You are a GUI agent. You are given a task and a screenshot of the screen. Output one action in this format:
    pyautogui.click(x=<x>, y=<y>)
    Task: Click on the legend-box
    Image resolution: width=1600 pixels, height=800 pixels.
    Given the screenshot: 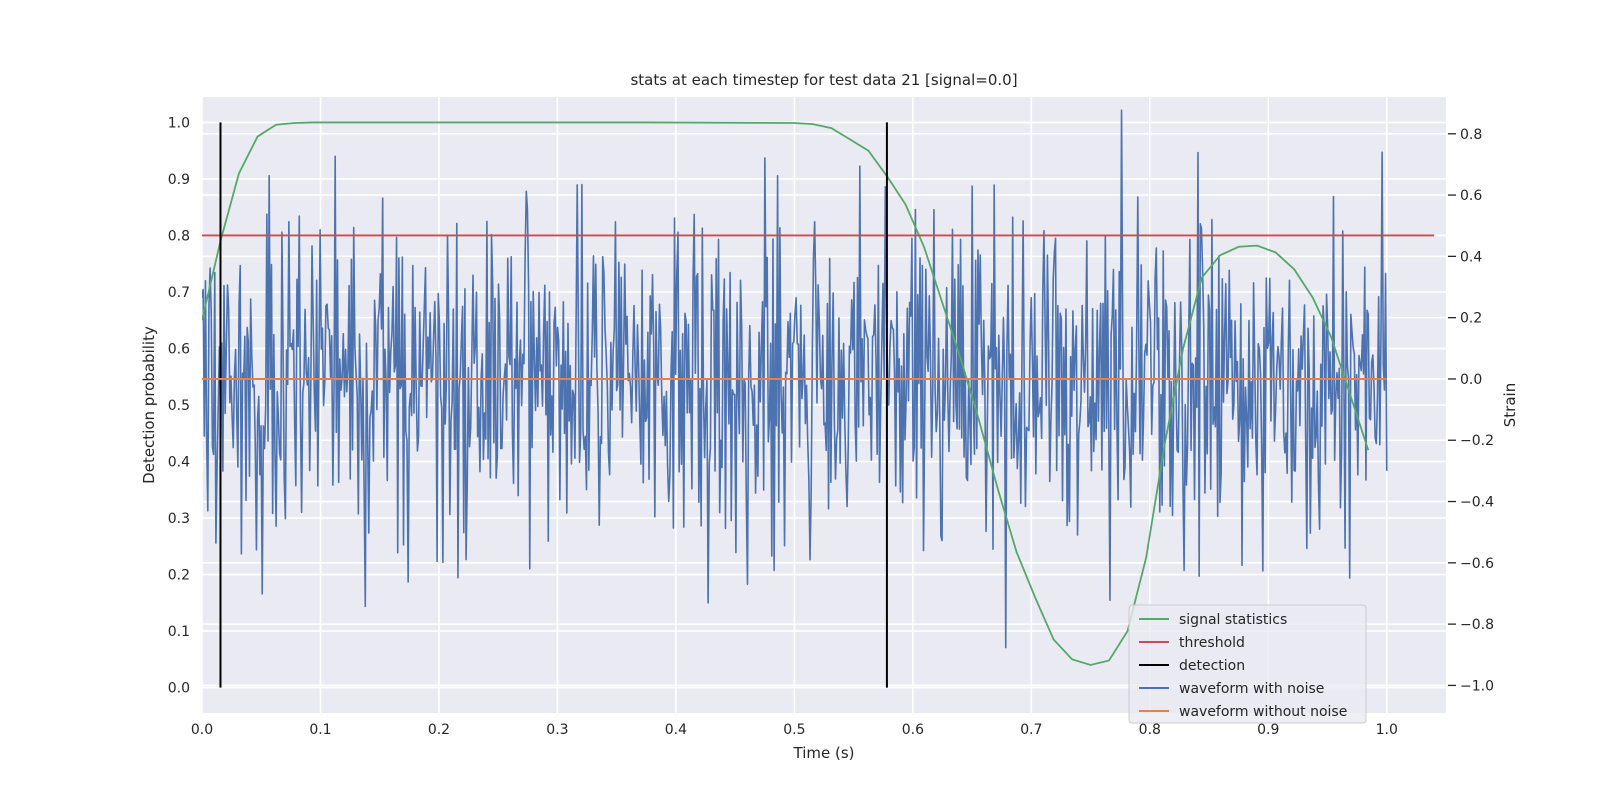 What is the action you would take?
    pyautogui.click(x=1247, y=664)
    